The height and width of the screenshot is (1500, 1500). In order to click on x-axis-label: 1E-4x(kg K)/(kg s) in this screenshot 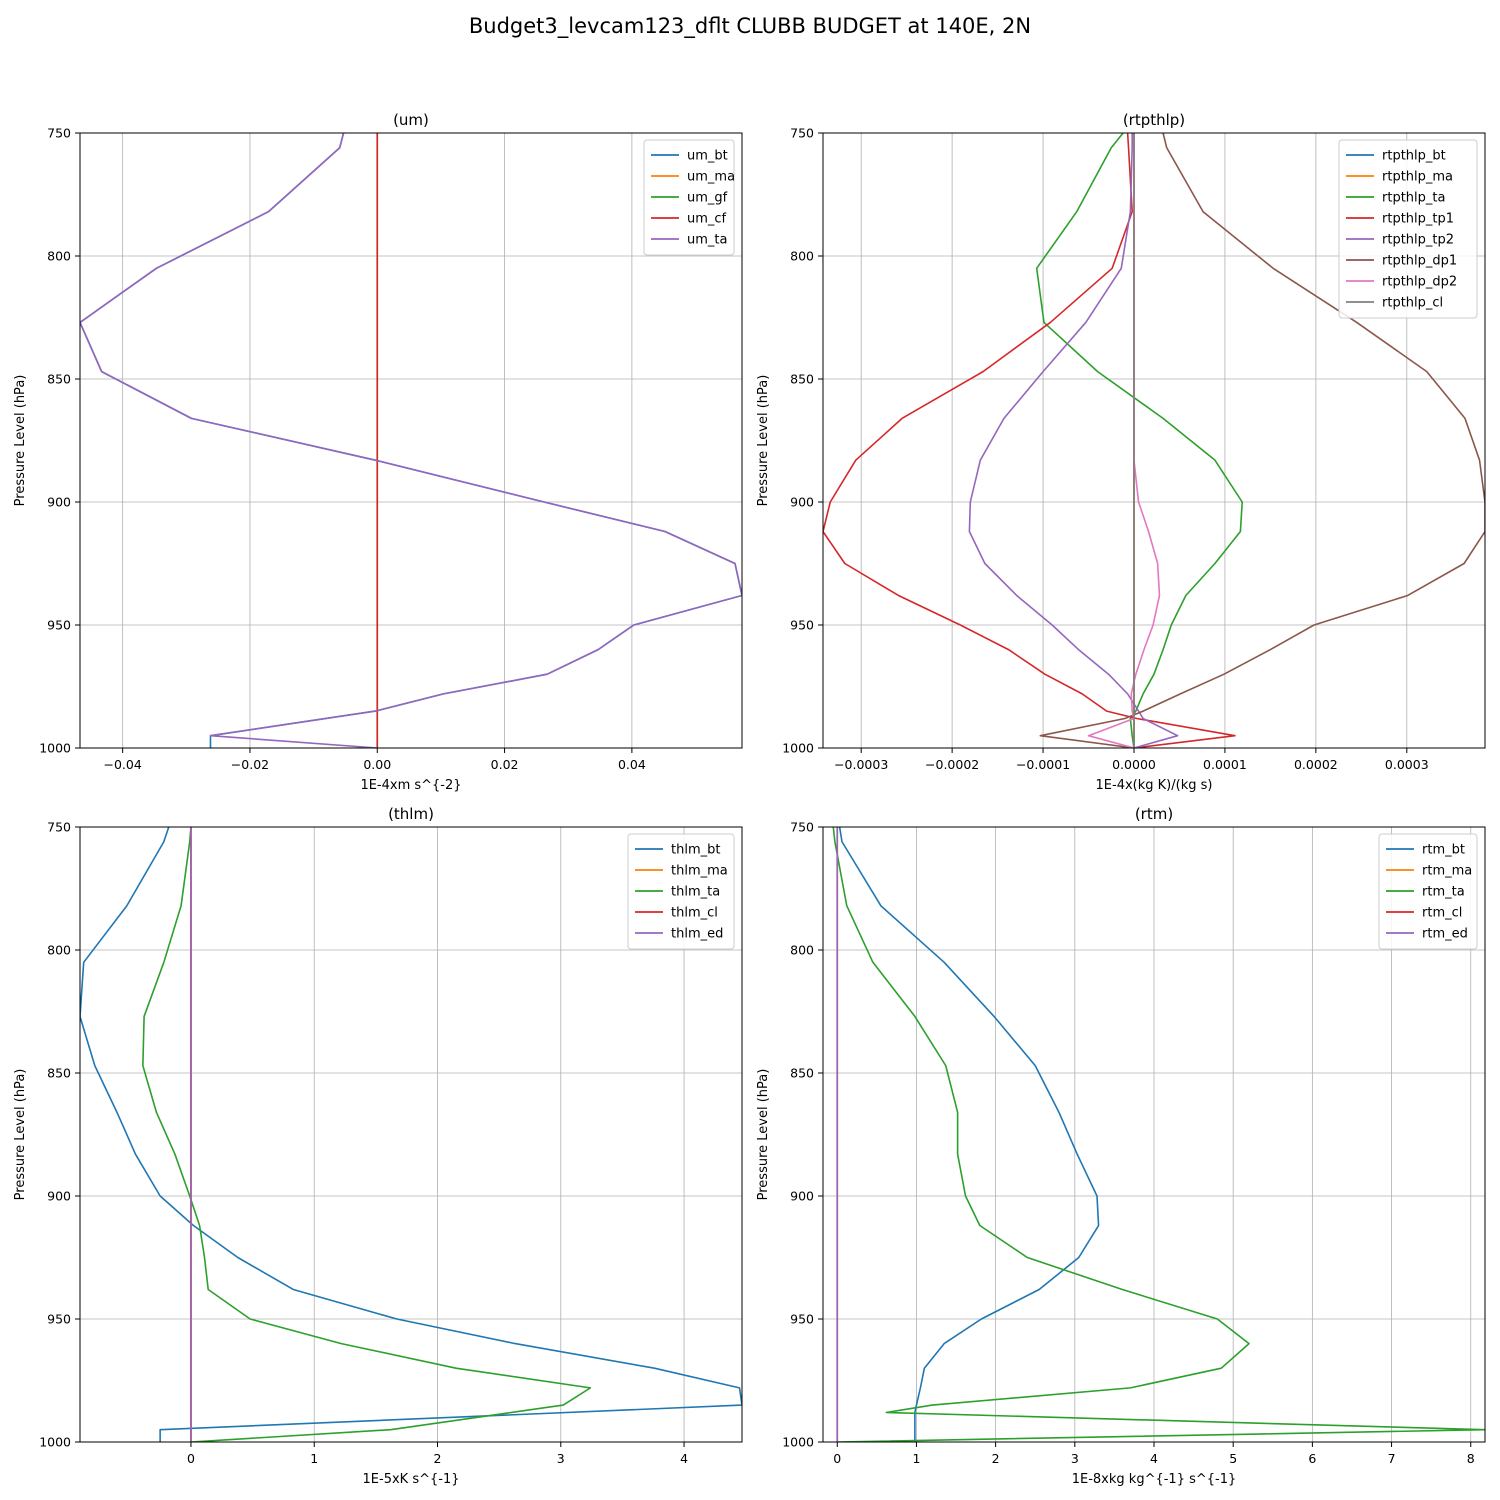, I will do `click(1154, 785)`.